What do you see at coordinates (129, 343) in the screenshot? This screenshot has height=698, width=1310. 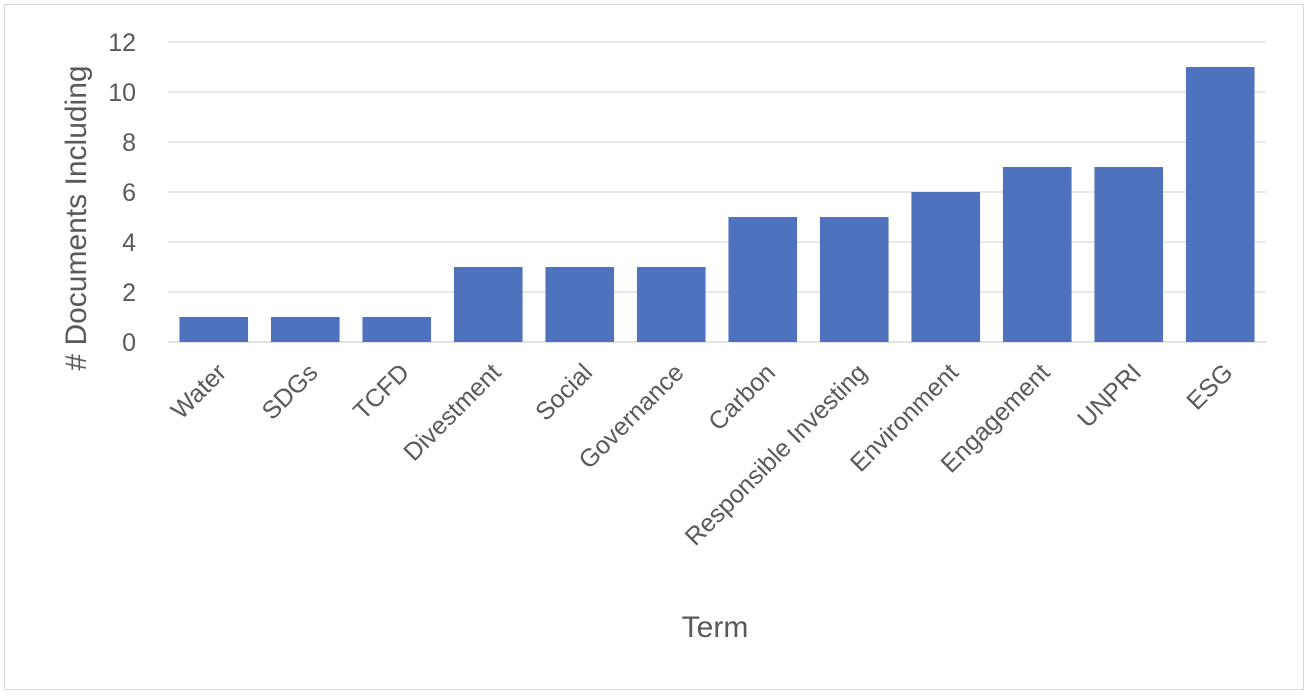 I see `y-tick-label: 0` at bounding box center [129, 343].